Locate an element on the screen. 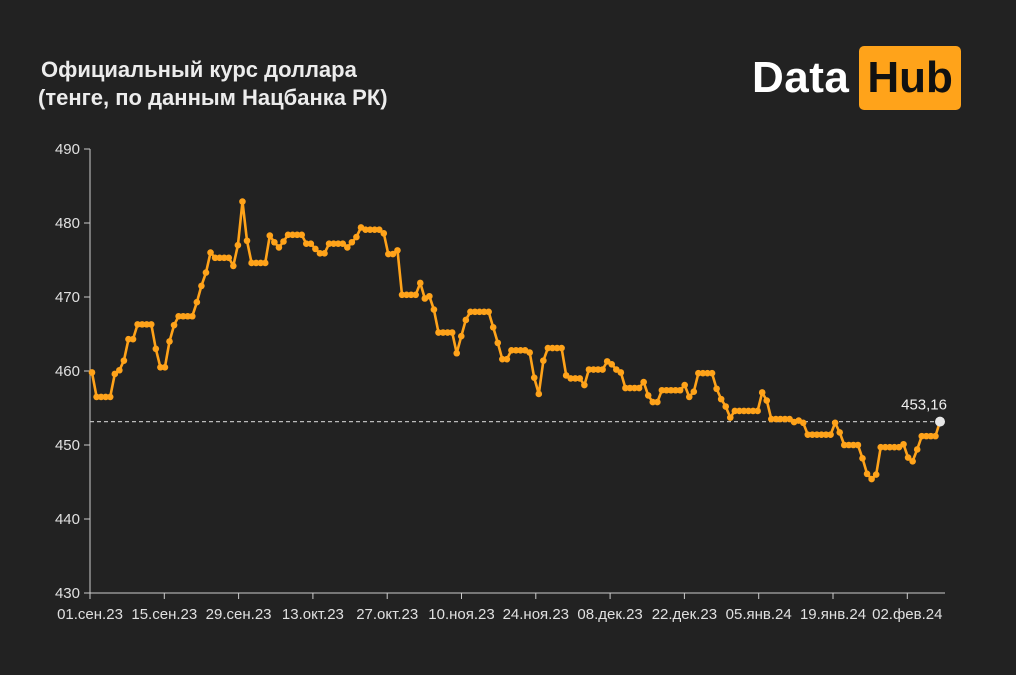  x-tick-label: 08.дек.23 is located at coordinates (609, 614).